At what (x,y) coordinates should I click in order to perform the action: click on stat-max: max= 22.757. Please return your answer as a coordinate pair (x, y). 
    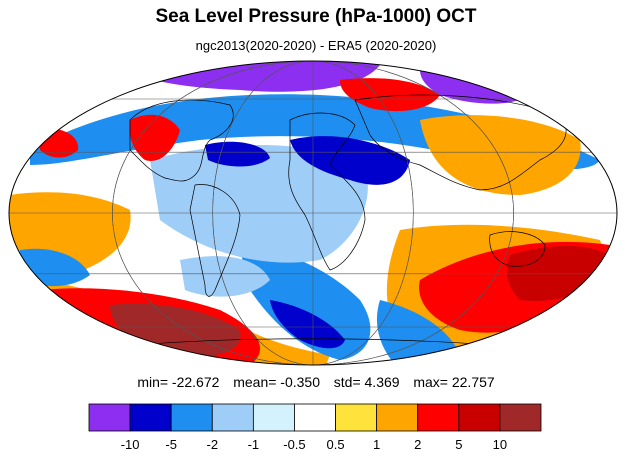
    Looking at the image, I should click on (454, 382).